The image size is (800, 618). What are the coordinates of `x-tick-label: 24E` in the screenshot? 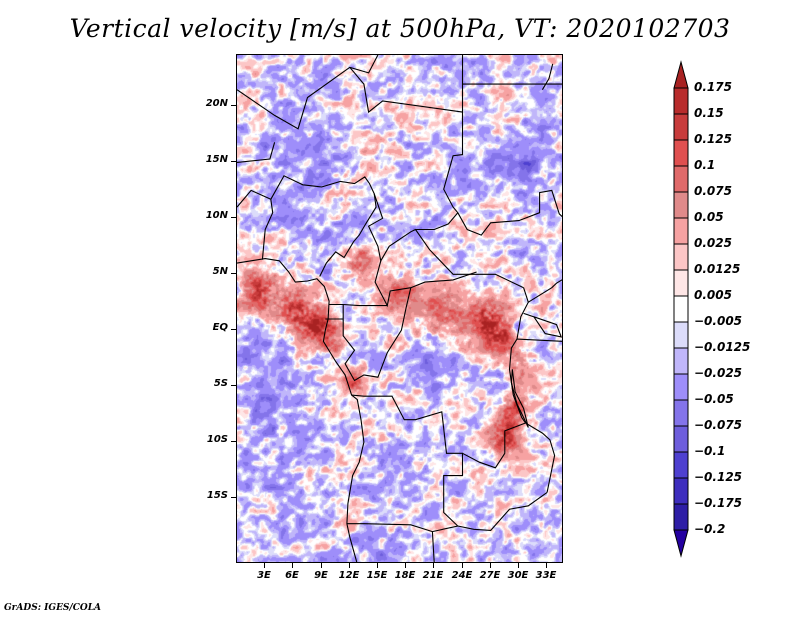 It's located at (462, 575).